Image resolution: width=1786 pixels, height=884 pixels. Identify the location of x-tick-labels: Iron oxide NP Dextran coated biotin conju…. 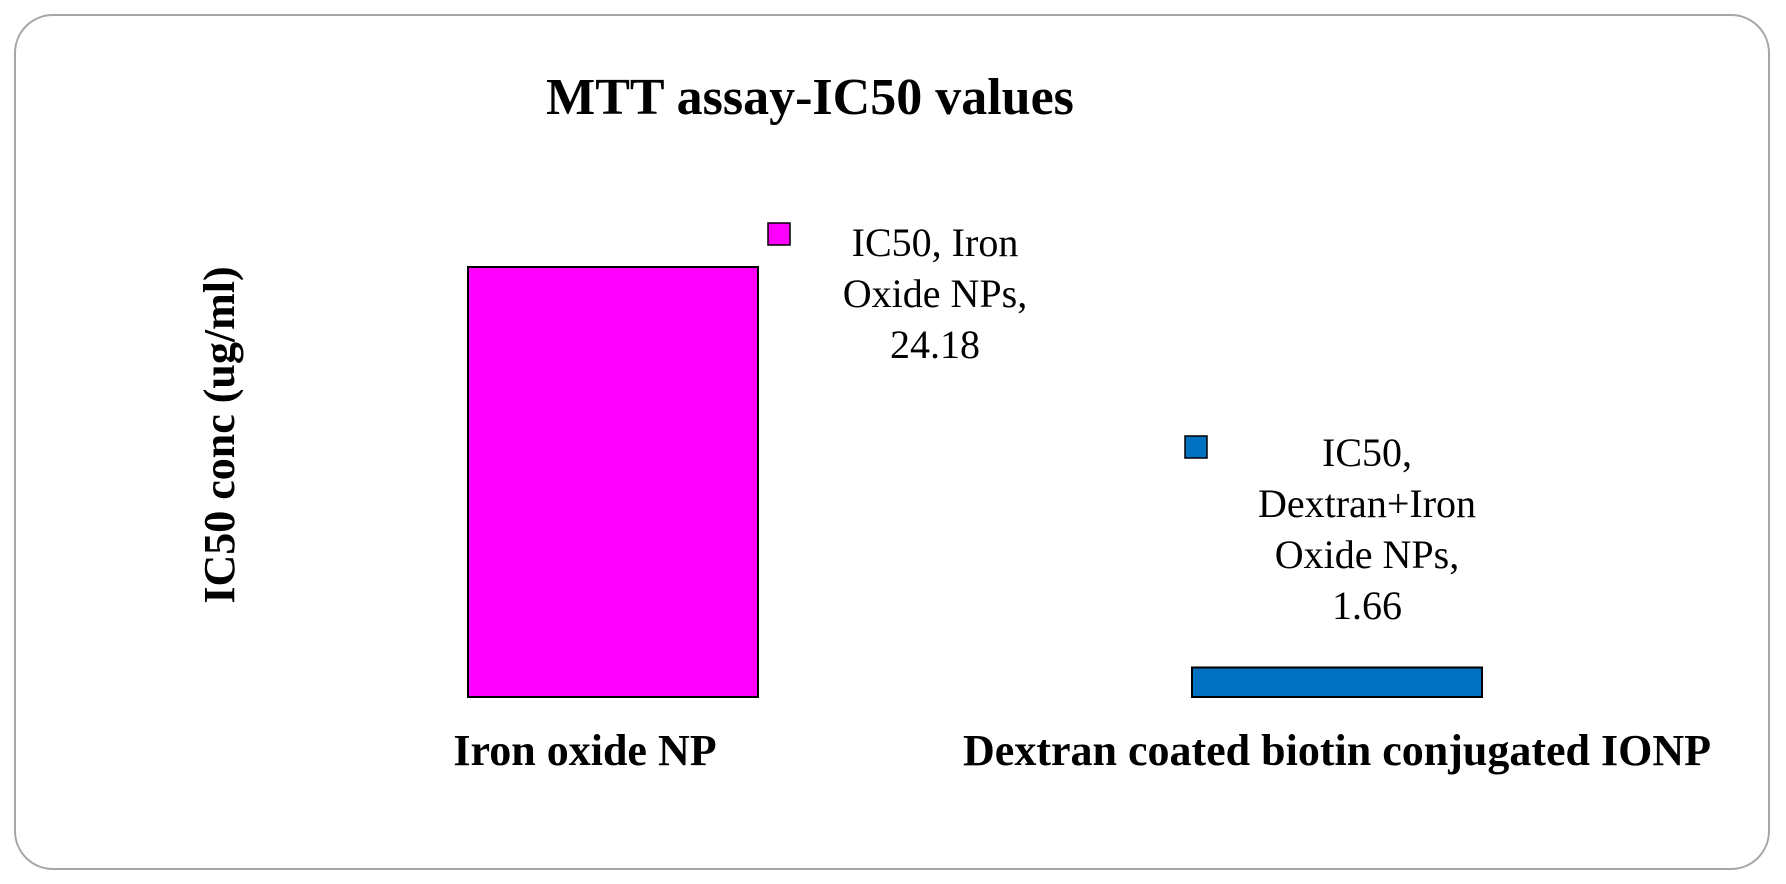
(1082, 750).